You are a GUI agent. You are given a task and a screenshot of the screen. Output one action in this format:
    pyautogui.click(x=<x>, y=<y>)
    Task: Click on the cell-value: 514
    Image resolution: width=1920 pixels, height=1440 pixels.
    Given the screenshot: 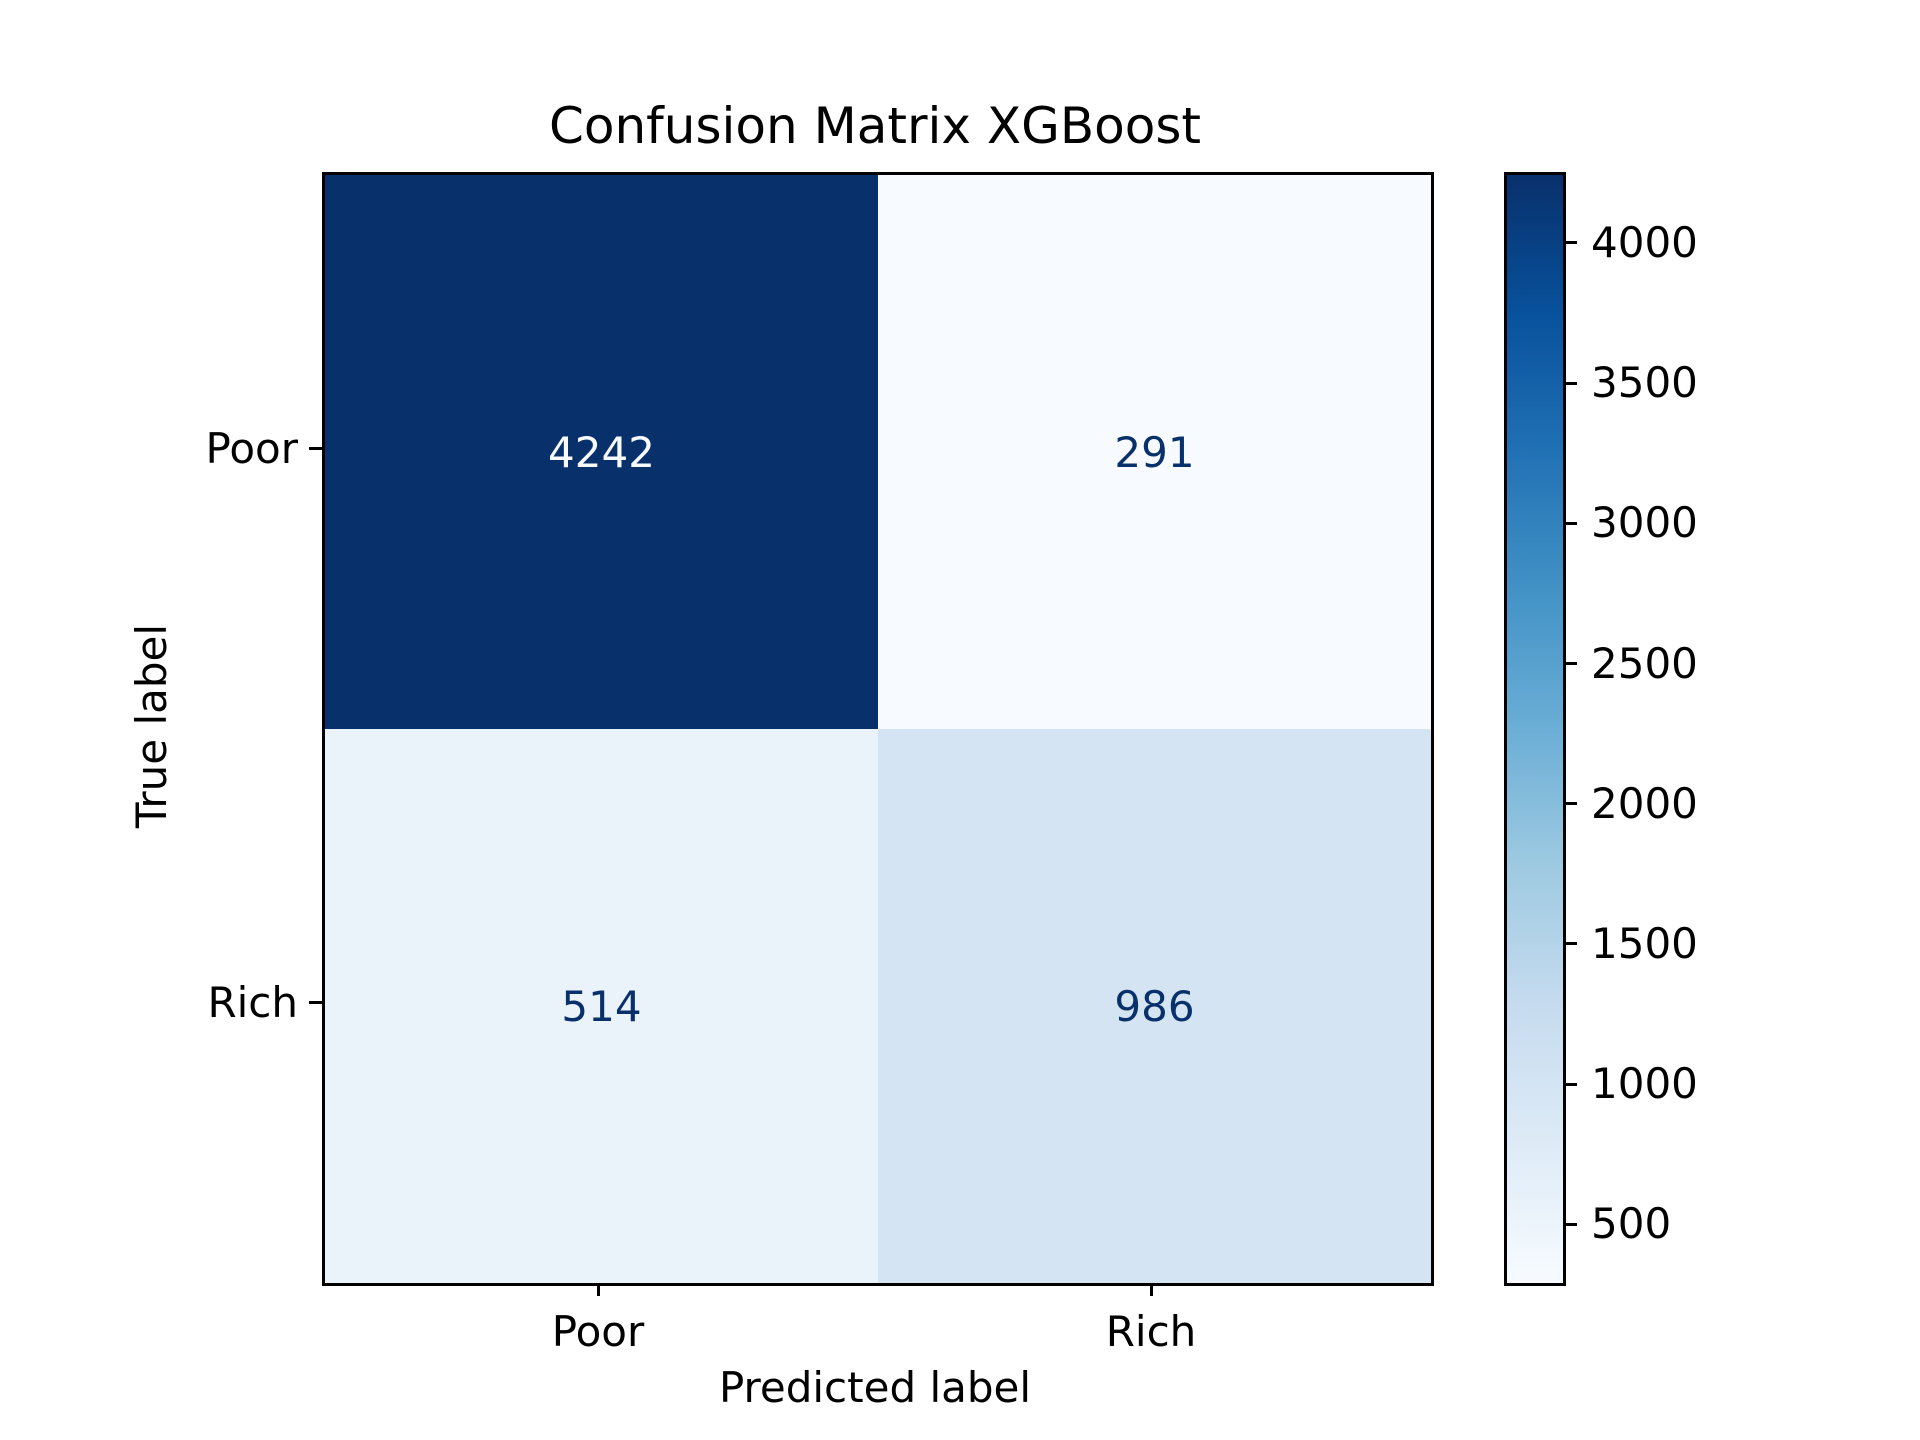 What is the action you would take?
    pyautogui.click(x=601, y=1006)
    